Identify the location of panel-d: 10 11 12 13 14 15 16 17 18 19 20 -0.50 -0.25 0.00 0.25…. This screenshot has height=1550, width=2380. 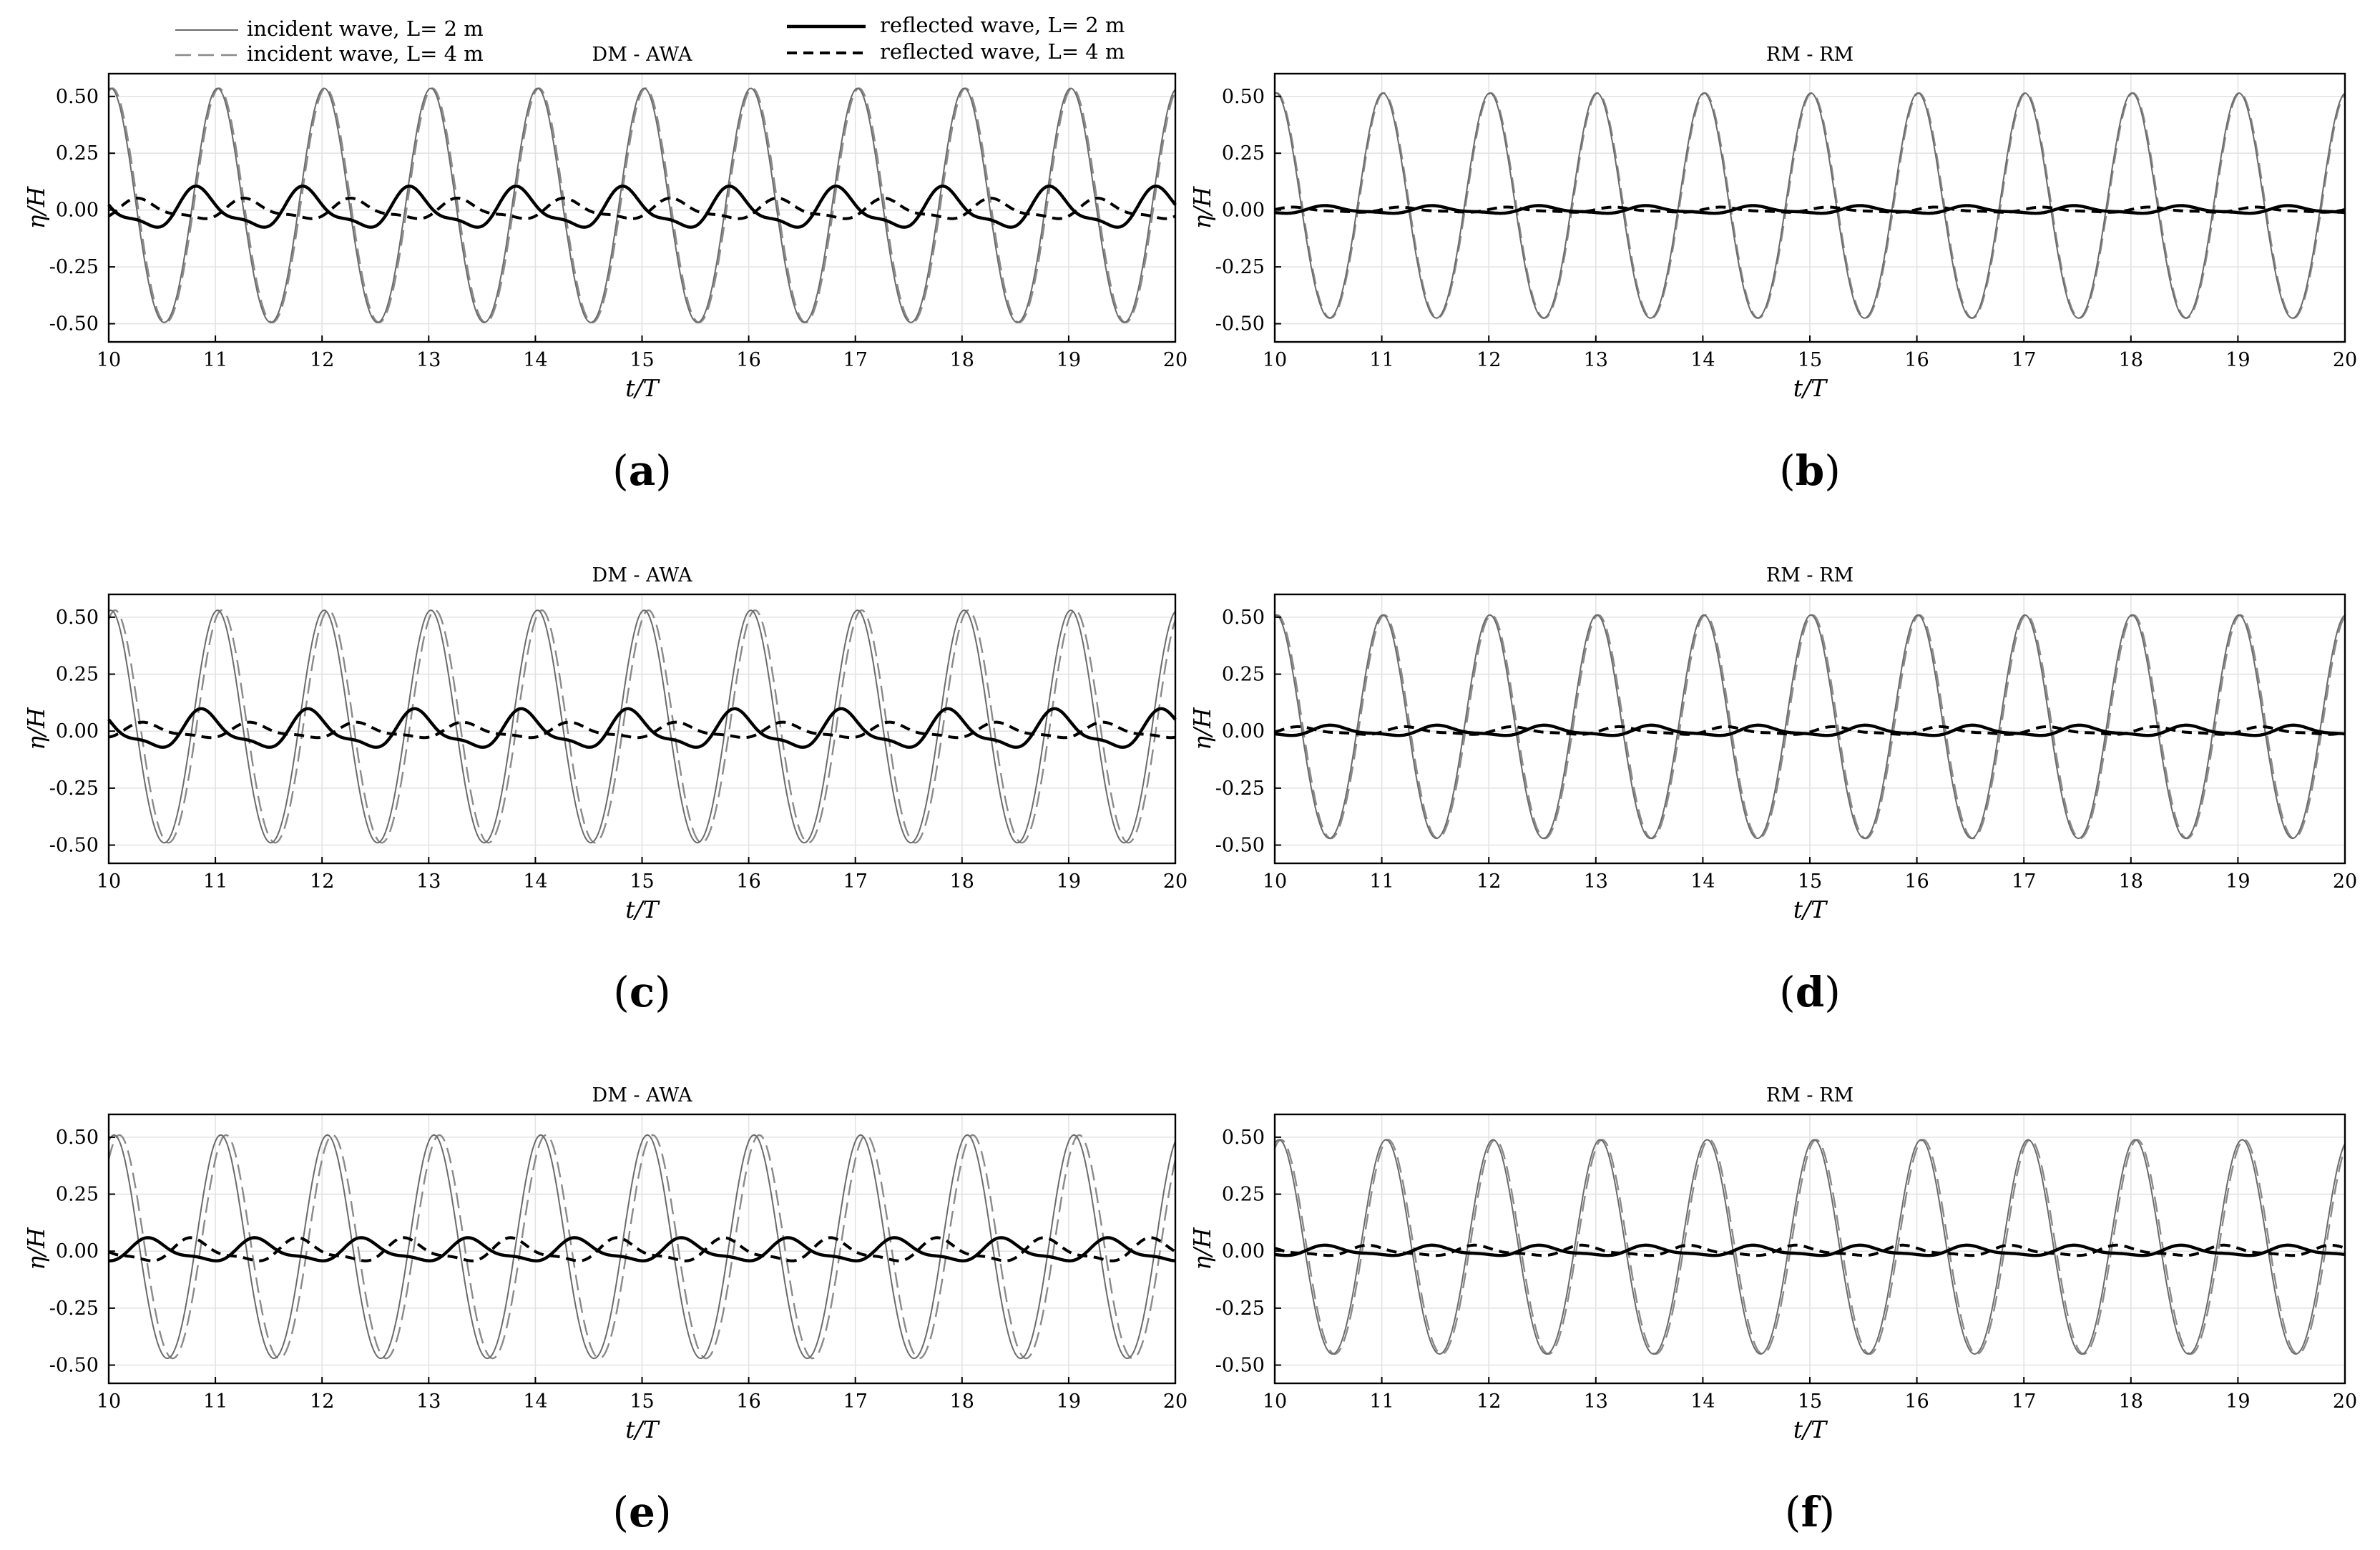
(1772, 790).